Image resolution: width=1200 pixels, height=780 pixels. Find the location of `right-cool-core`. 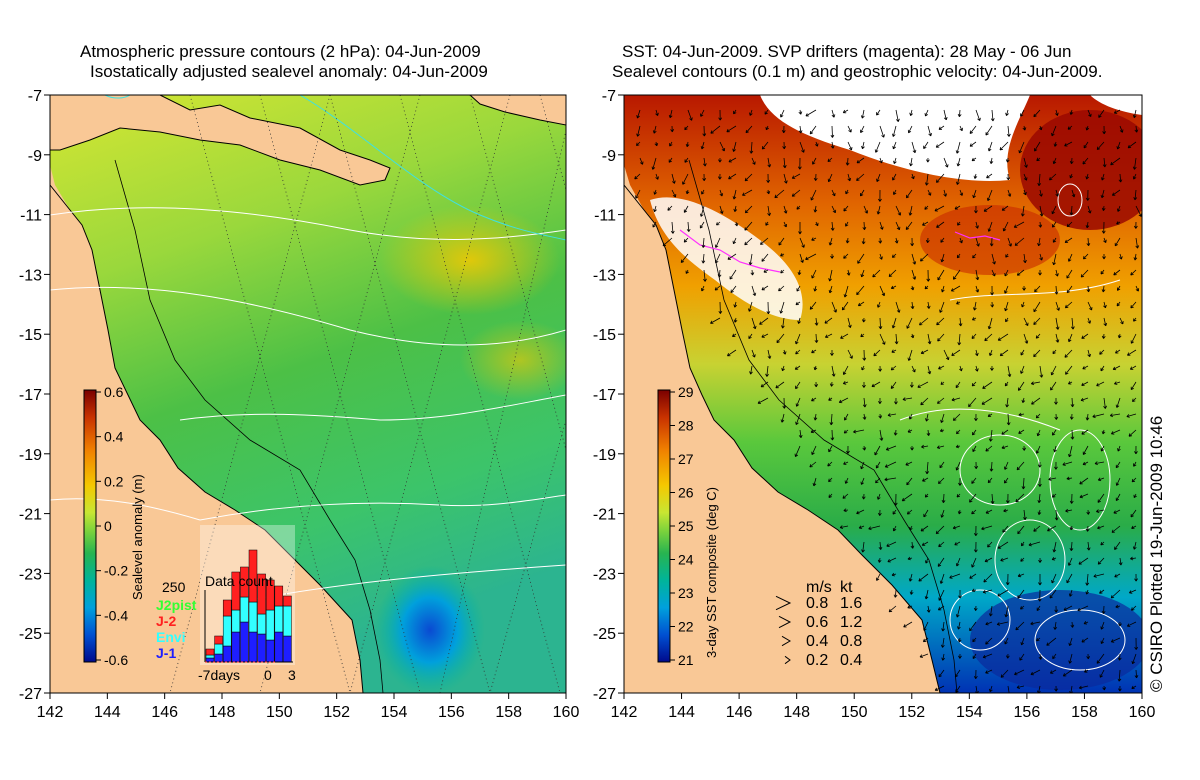

right-cool-core is located at coordinates (1056, 640).